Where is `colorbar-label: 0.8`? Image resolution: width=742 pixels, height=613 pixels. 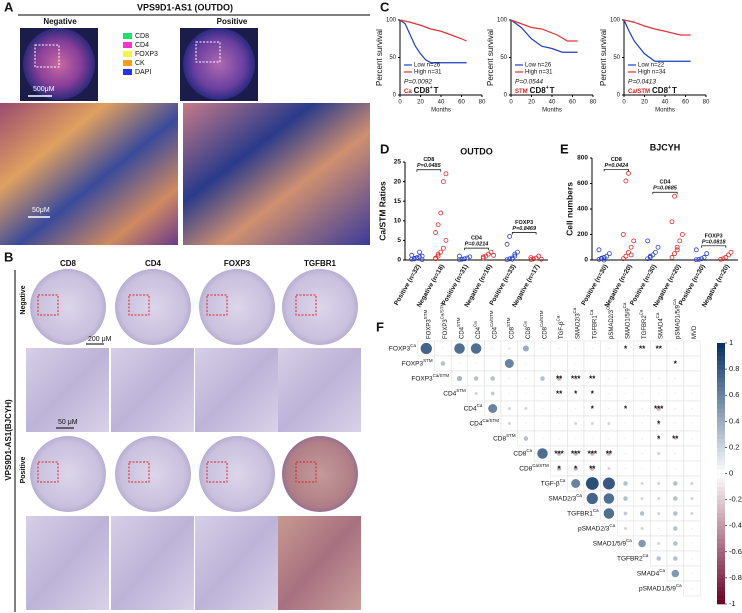 colorbar-label: 0.8 is located at coordinates (734, 368).